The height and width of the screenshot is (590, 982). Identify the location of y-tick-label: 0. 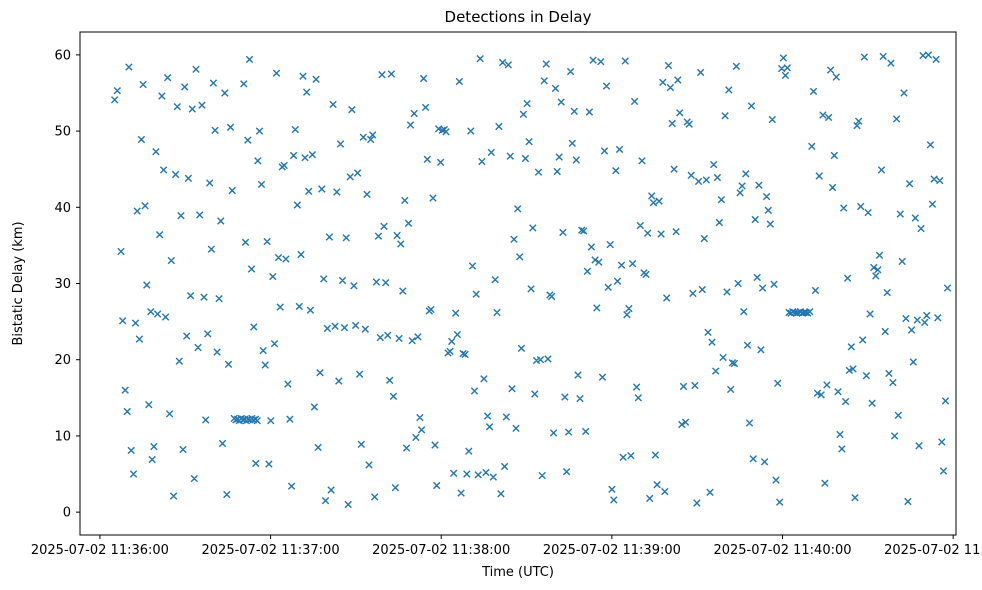
(67, 513).